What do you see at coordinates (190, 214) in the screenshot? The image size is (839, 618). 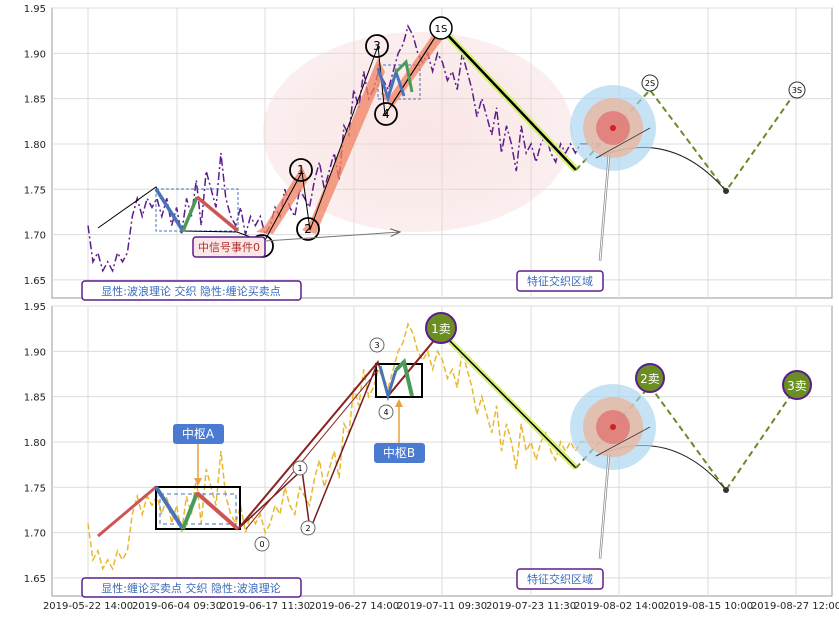 I see `top-stroke-green` at bounding box center [190, 214].